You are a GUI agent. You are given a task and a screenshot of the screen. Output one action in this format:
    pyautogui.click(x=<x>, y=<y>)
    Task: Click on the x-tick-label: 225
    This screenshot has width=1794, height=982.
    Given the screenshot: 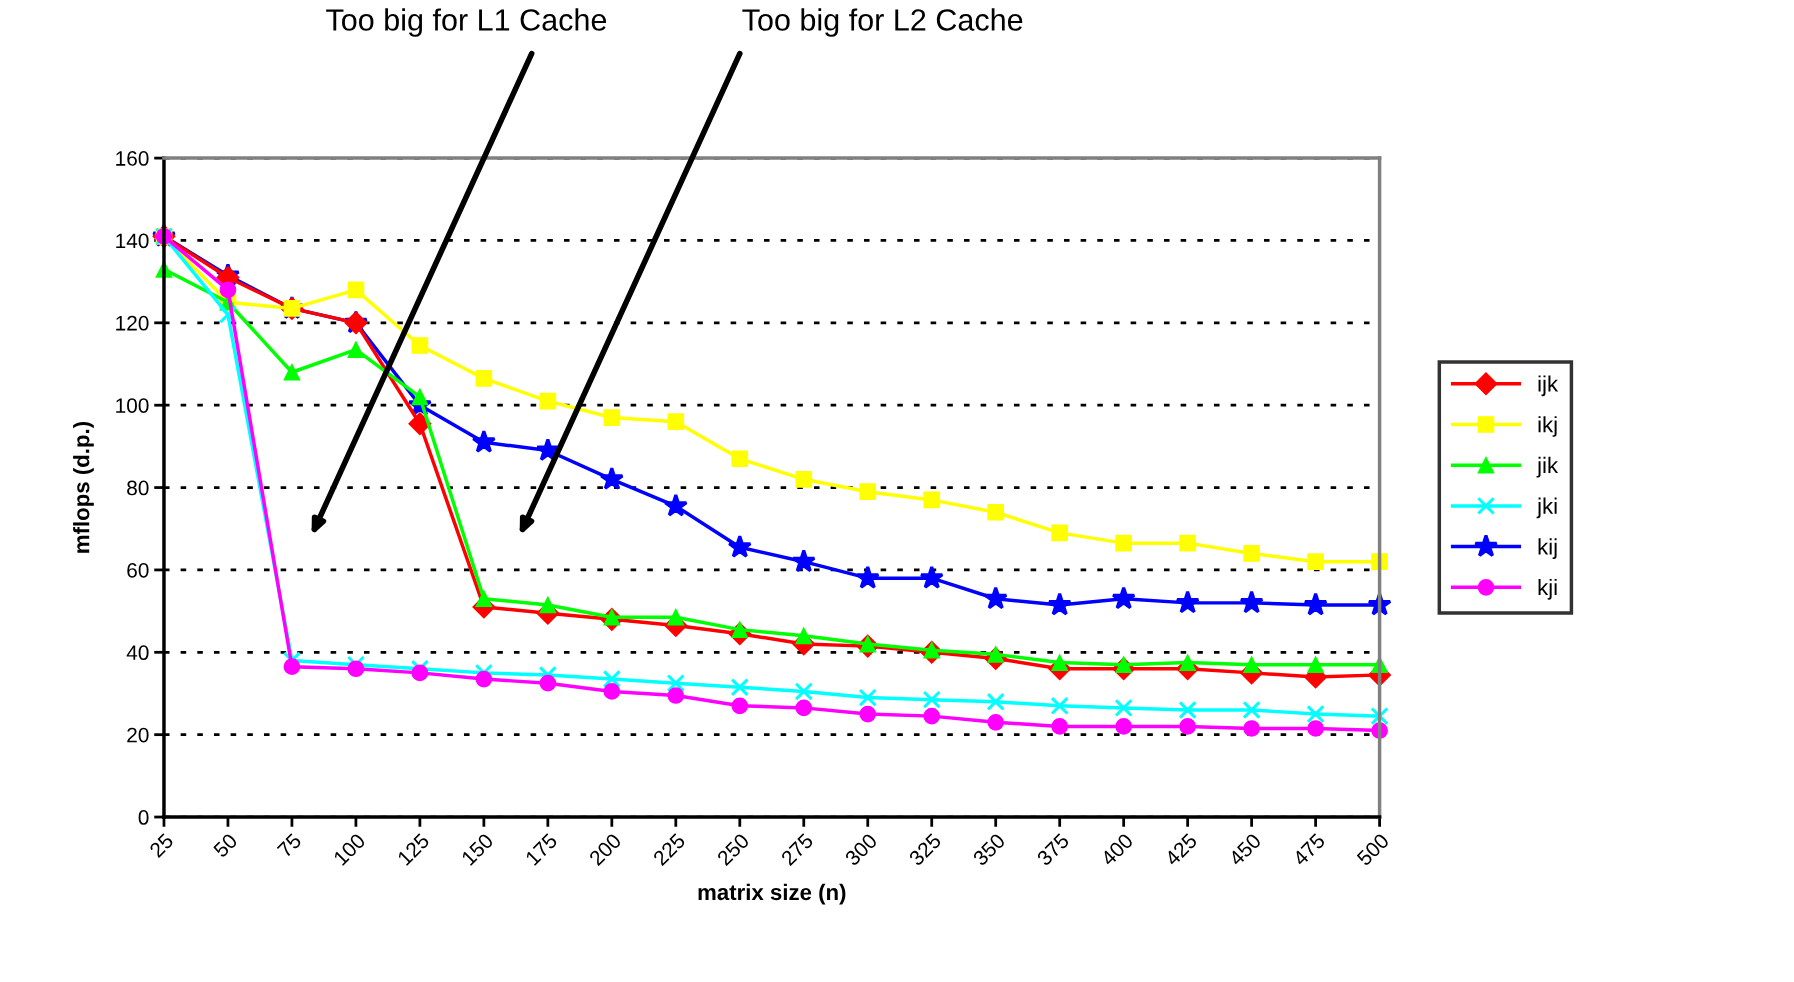 What is the action you would take?
    pyautogui.click(x=669, y=849)
    